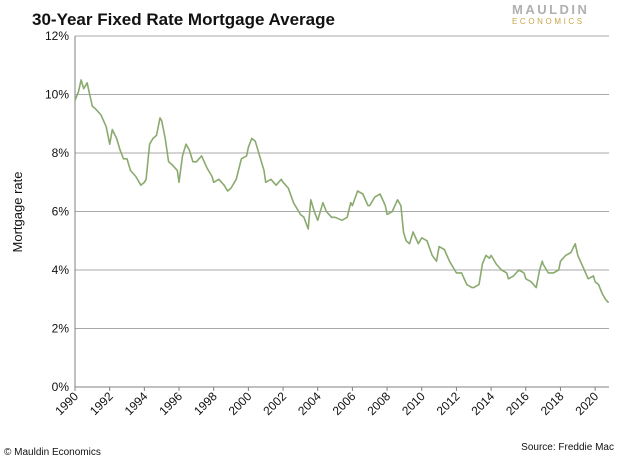 The height and width of the screenshot is (457, 630). I want to click on x-tick-label: 2020, so click(586, 403).